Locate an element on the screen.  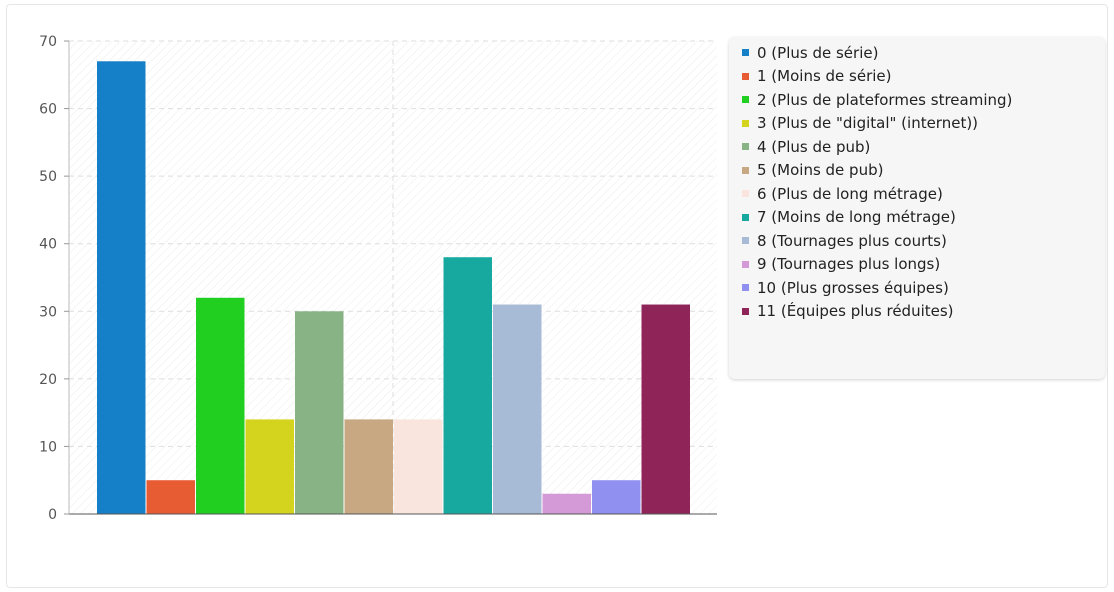
y-tick-label: 10 is located at coordinates (48, 447).